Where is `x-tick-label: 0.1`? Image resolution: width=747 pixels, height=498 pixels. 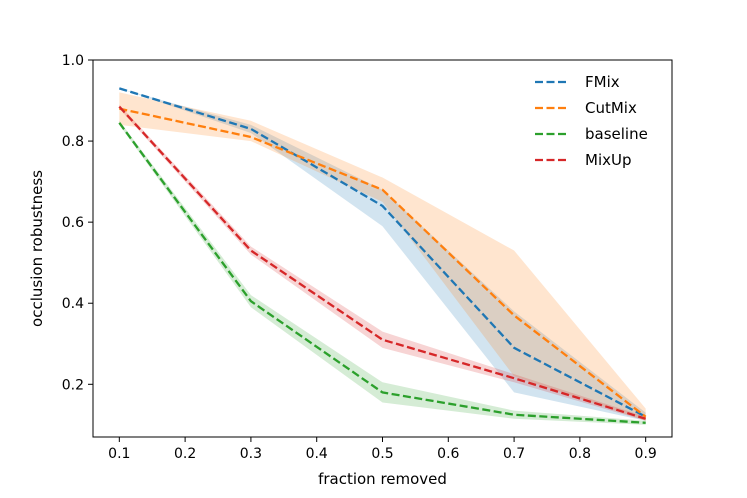 x-tick-label: 0.1 is located at coordinates (119, 454).